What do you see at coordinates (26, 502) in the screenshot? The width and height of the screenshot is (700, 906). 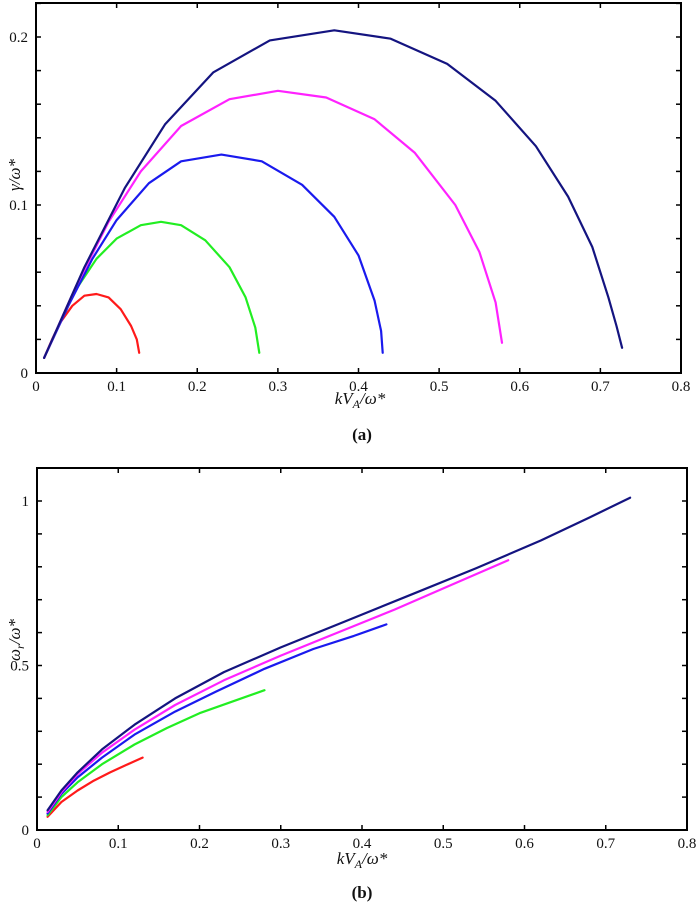 I see `y-tick-label: 1` at bounding box center [26, 502].